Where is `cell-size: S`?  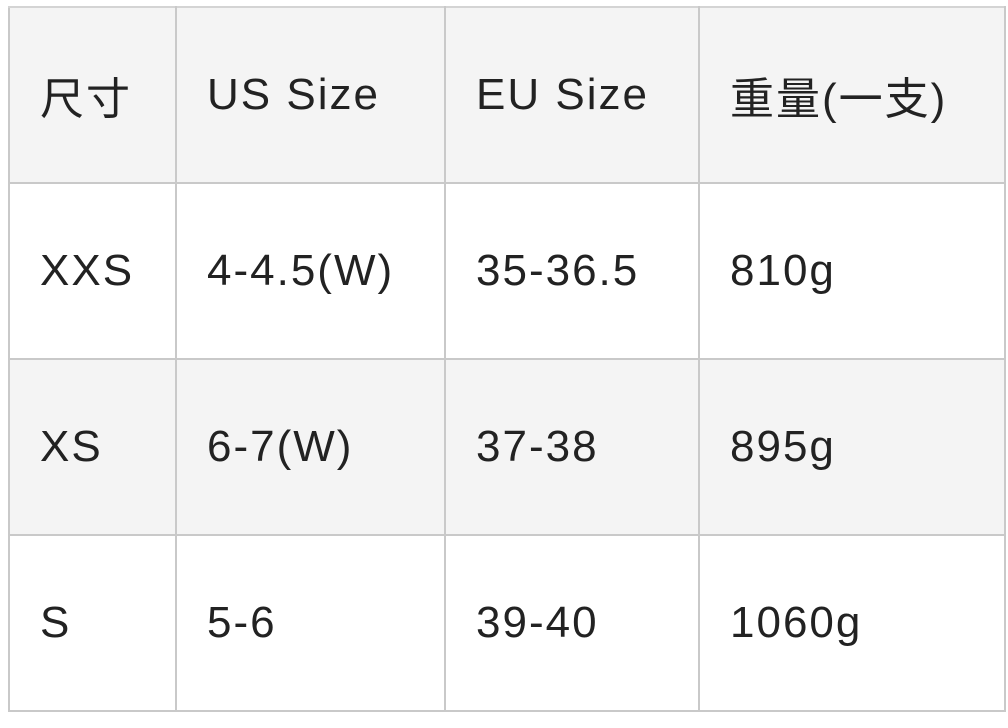 cell-size: S is located at coordinates (92, 623).